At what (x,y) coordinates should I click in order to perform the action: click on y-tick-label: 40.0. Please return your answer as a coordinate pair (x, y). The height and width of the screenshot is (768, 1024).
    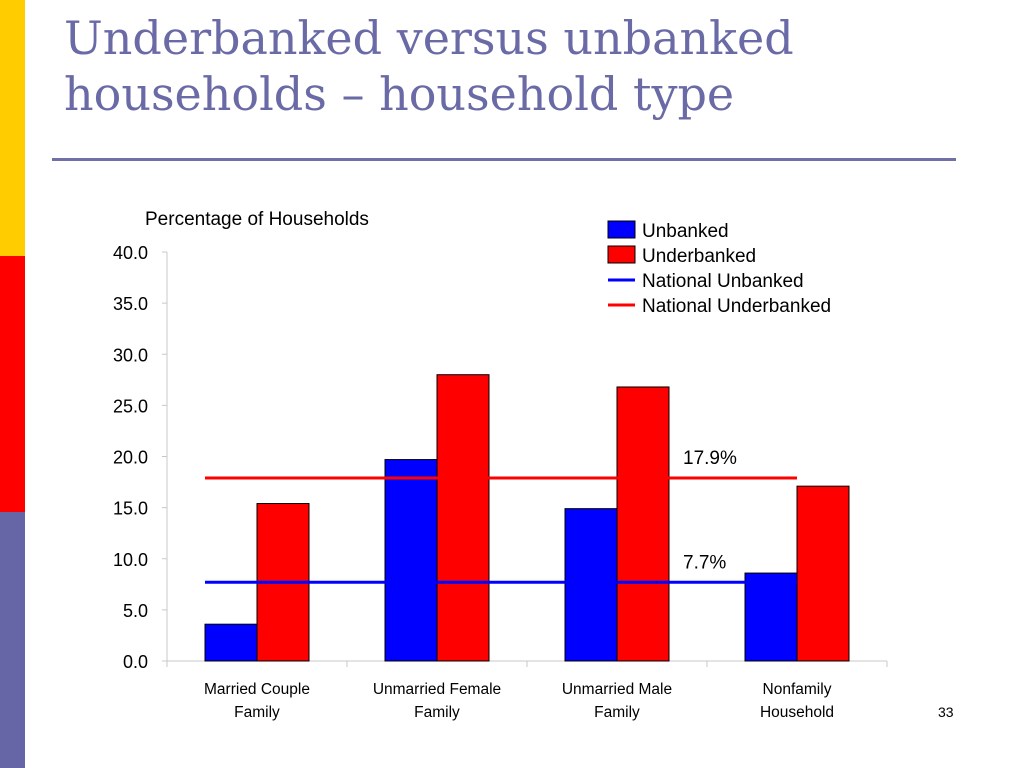
    Looking at the image, I should click on (130, 253).